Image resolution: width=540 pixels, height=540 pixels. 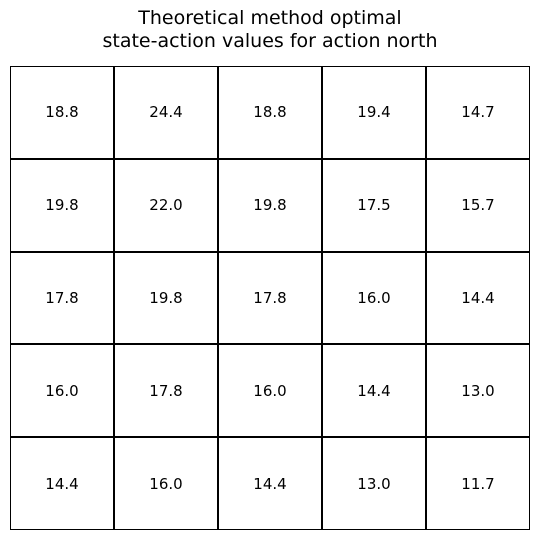 What do you see at coordinates (270, 41) in the screenshot?
I see `chart-title-line-2: state-action values for action north` at bounding box center [270, 41].